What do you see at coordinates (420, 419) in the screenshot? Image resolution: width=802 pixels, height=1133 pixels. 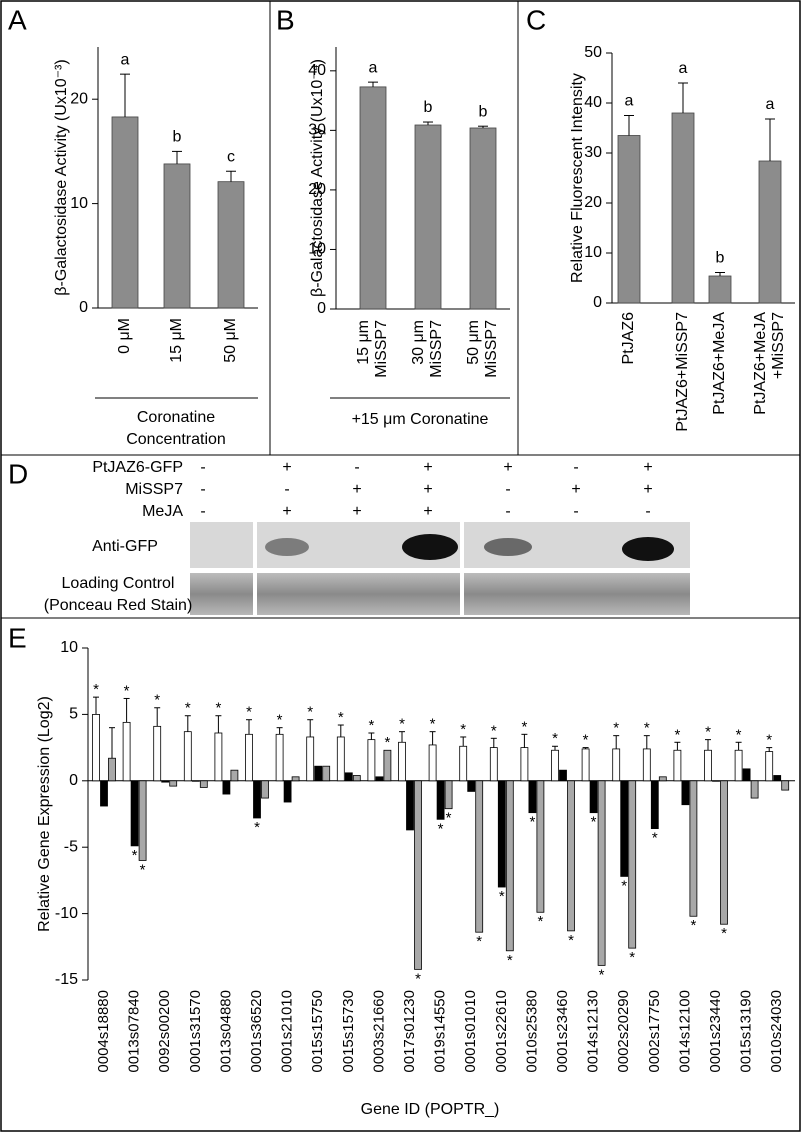 I see `x-axis-label: +15 μm Coronatine` at bounding box center [420, 419].